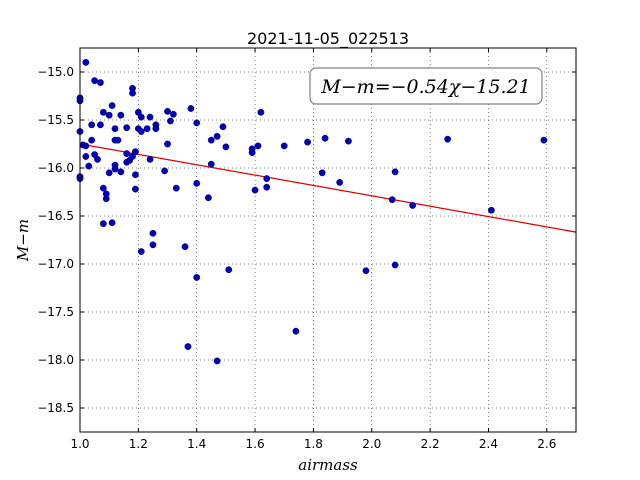  I want to click on y-tick-label: −18.5, so click(55, 408).